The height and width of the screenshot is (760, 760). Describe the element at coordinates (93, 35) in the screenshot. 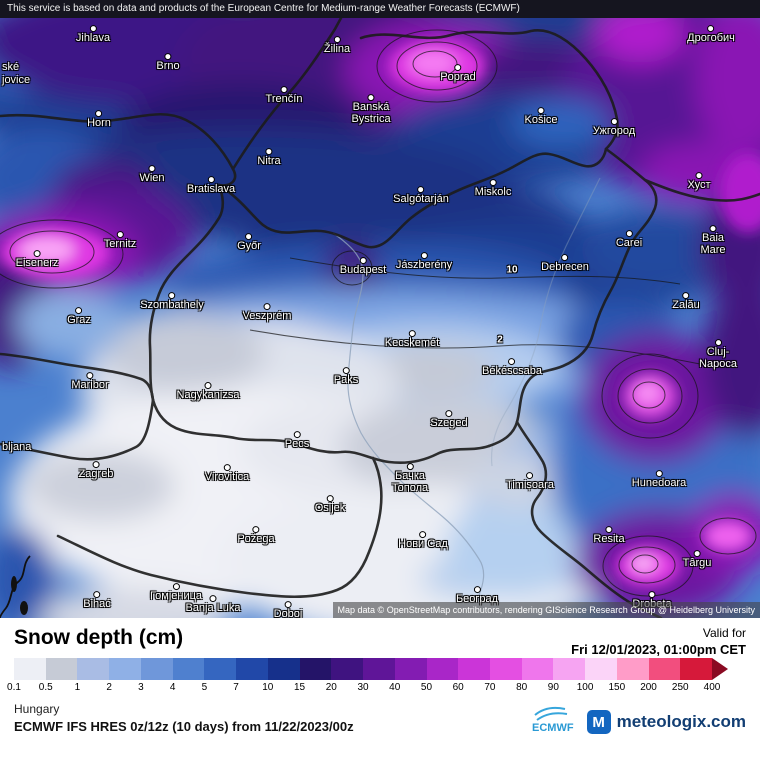

I see `city-label: Jihlava` at that location.